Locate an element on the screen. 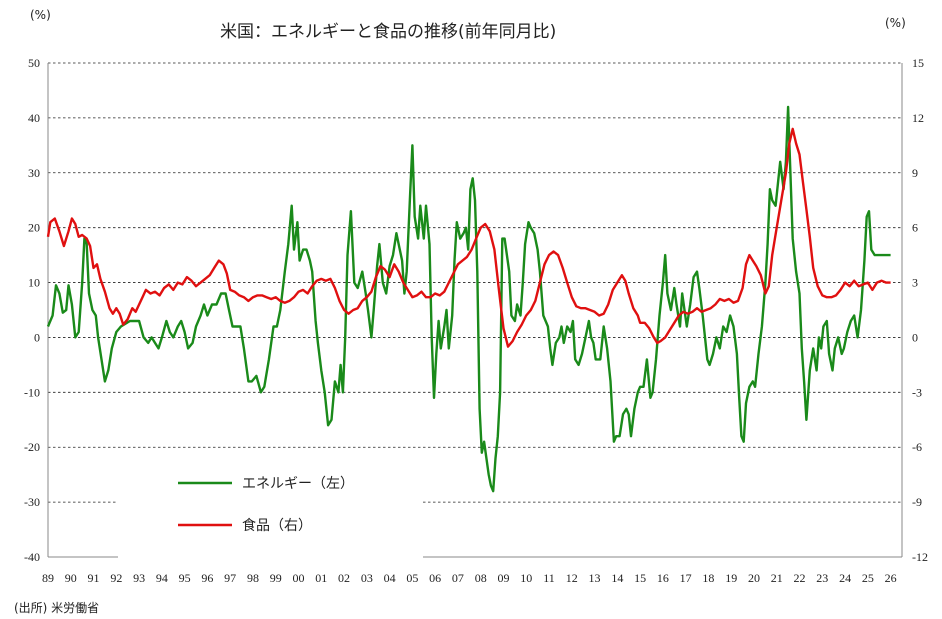 The width and height of the screenshot is (942, 619). left-tick-label: 40 is located at coordinates (34, 118).